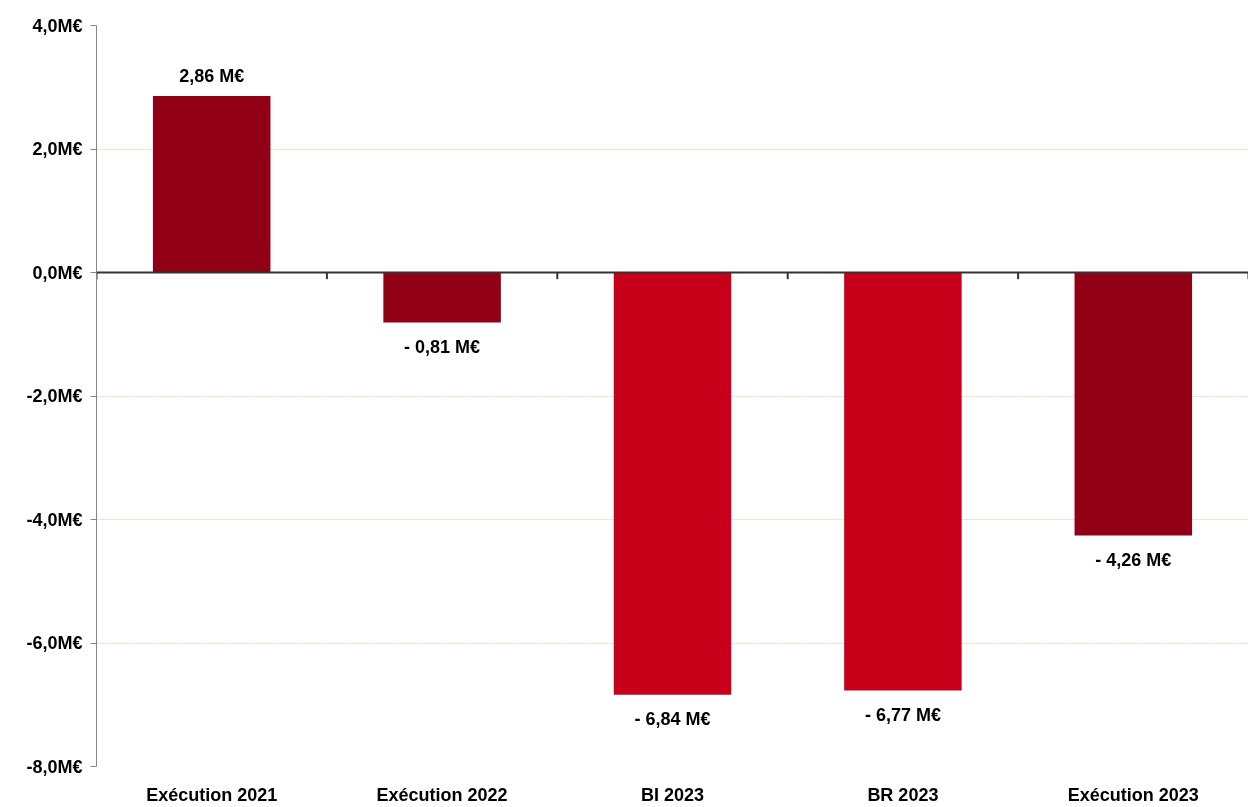 The width and height of the screenshot is (1248, 807). What do you see at coordinates (54, 396) in the screenshot?
I see `y-tick-label: -2,0M€` at bounding box center [54, 396].